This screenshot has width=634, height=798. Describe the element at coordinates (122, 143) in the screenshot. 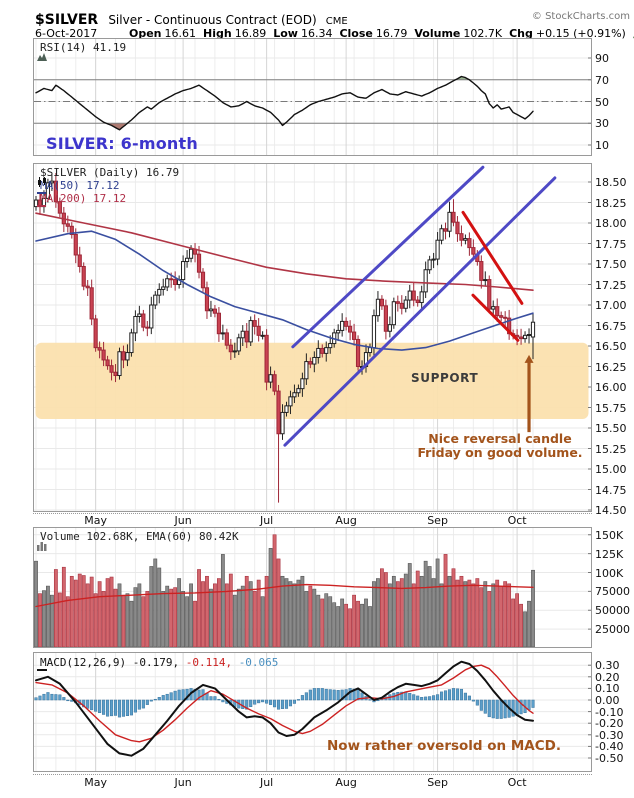

I see `timeframe-annotation: SILVER: 6-month` at that location.